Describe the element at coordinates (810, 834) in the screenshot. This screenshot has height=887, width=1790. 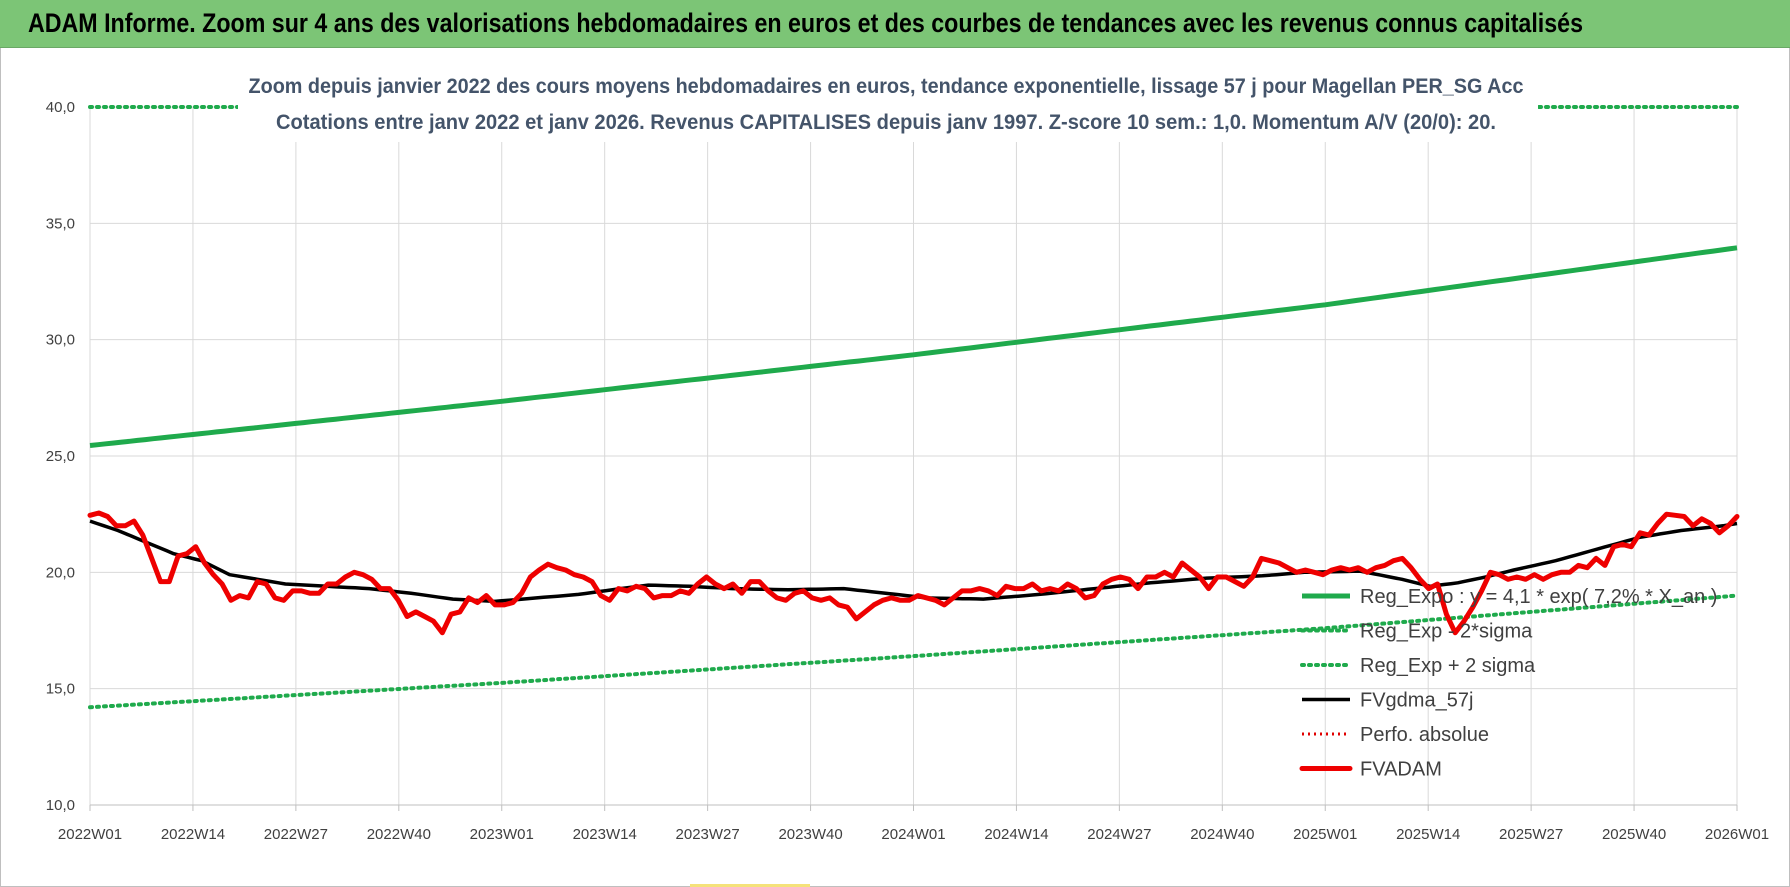
I see `x-tick-label: 2023W40` at that location.